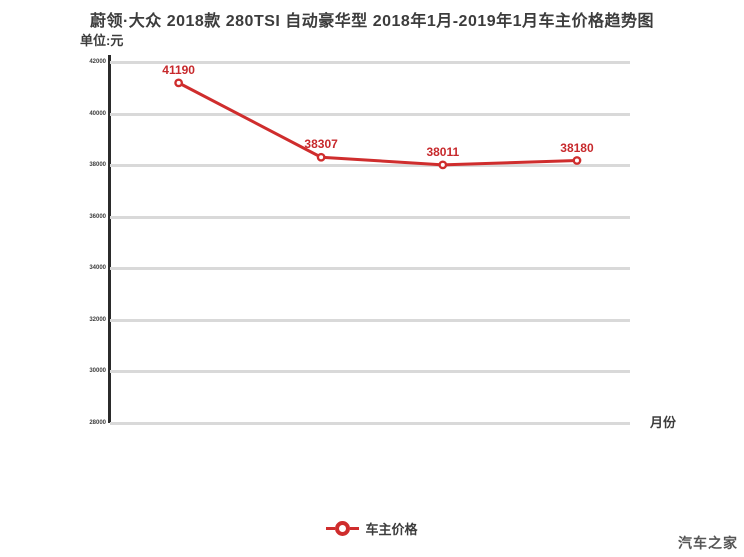 The height and width of the screenshot is (557, 744). I want to click on price-line-series, so click(378, 124).